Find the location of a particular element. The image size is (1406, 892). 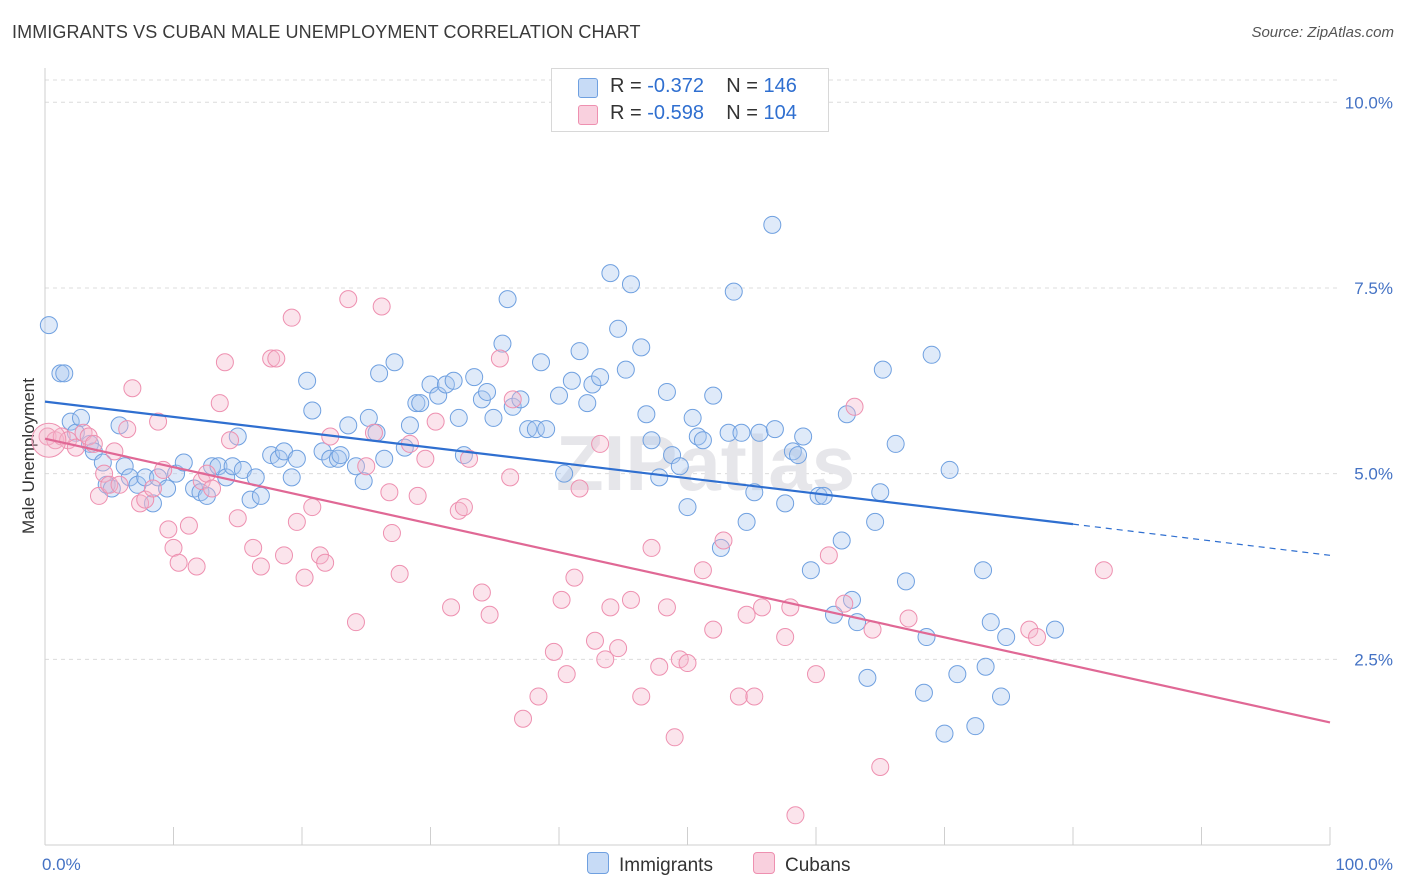

legend-n-value: 146 is located at coordinates (780, 86).